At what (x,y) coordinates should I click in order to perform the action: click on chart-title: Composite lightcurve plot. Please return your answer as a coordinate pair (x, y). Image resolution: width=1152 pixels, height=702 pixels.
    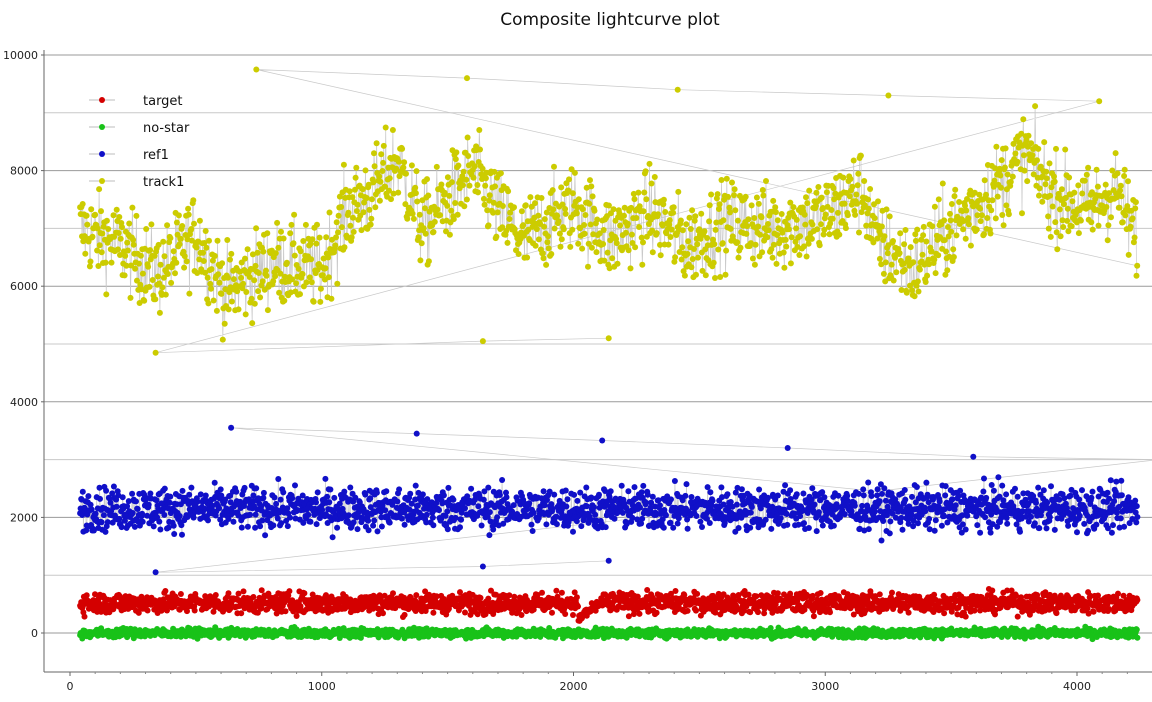
    Looking at the image, I should click on (610, 20).